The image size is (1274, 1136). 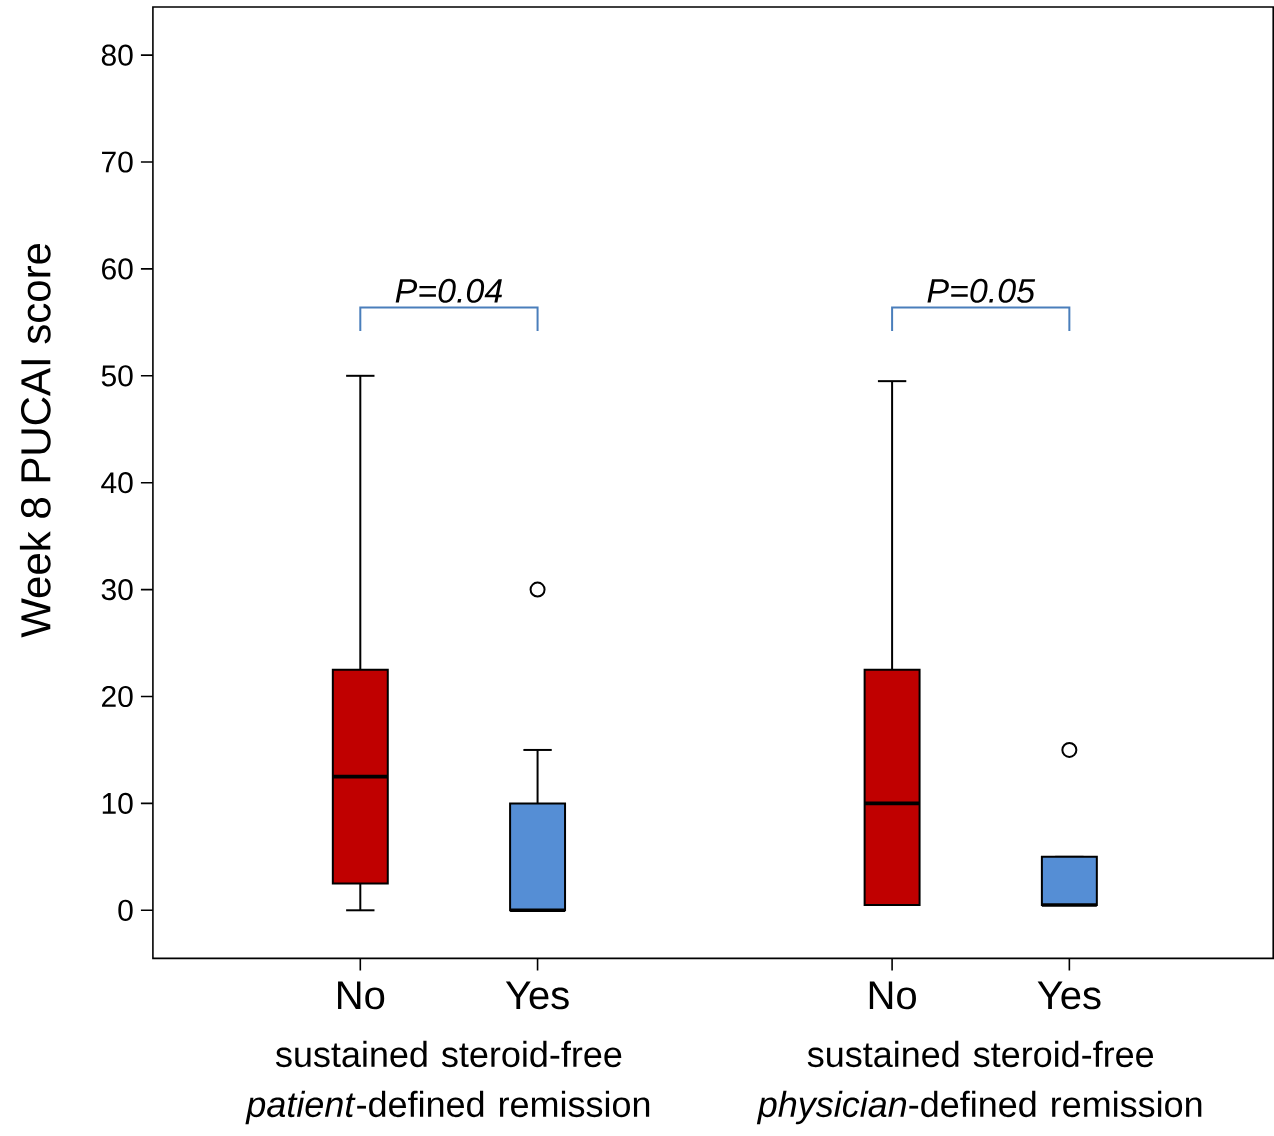 I want to click on y-tick-label: 50, so click(x=117, y=376).